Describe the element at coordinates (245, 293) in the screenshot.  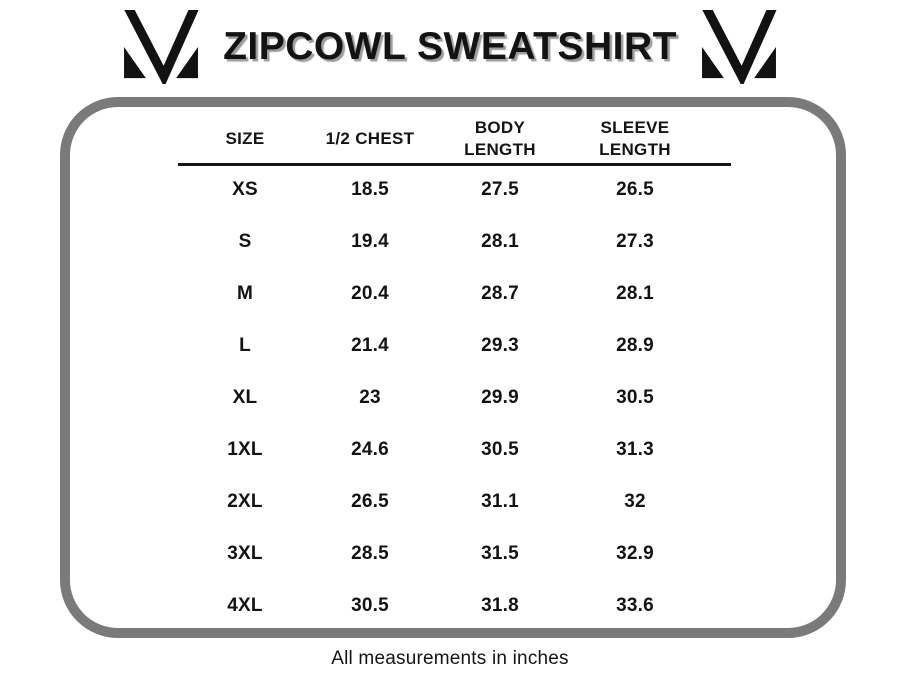
I see `cell-size: M` at that location.